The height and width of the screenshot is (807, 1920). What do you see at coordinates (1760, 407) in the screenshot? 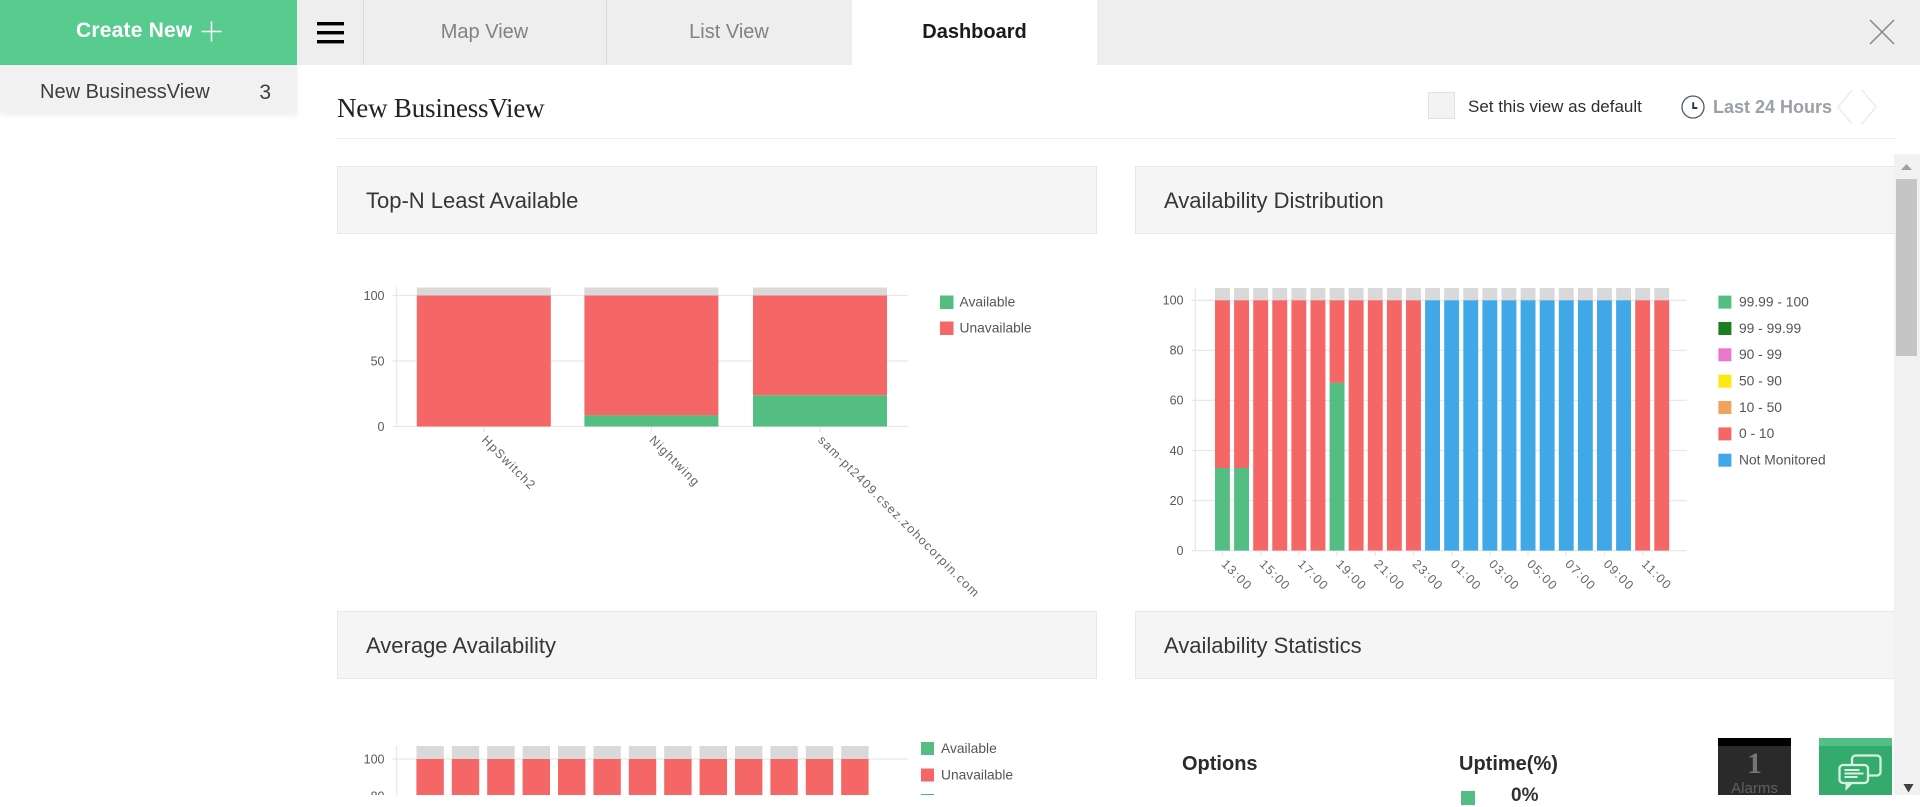
I see `svg-text: 10 - 50` at bounding box center [1760, 407].